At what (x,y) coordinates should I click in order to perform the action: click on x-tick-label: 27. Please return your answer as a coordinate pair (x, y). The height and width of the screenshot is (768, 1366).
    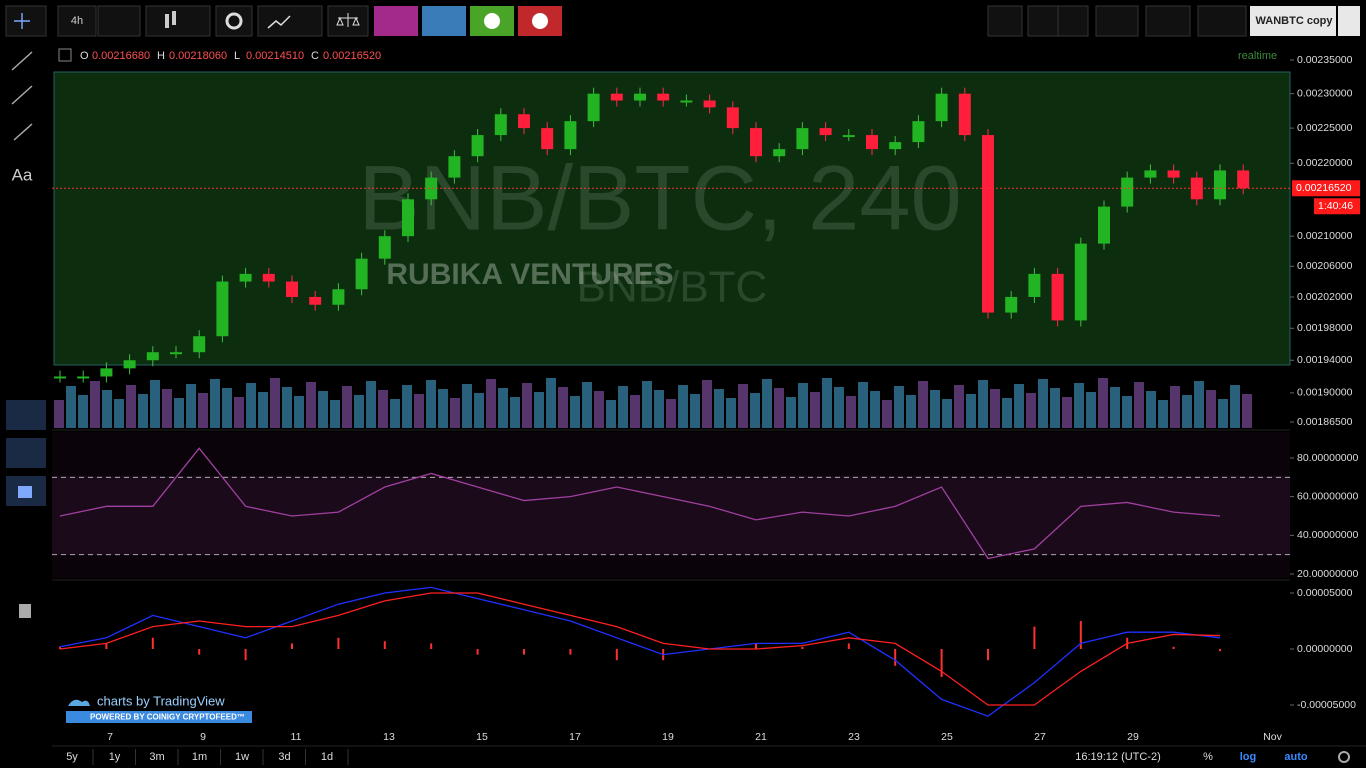
    Looking at the image, I should click on (1040, 737).